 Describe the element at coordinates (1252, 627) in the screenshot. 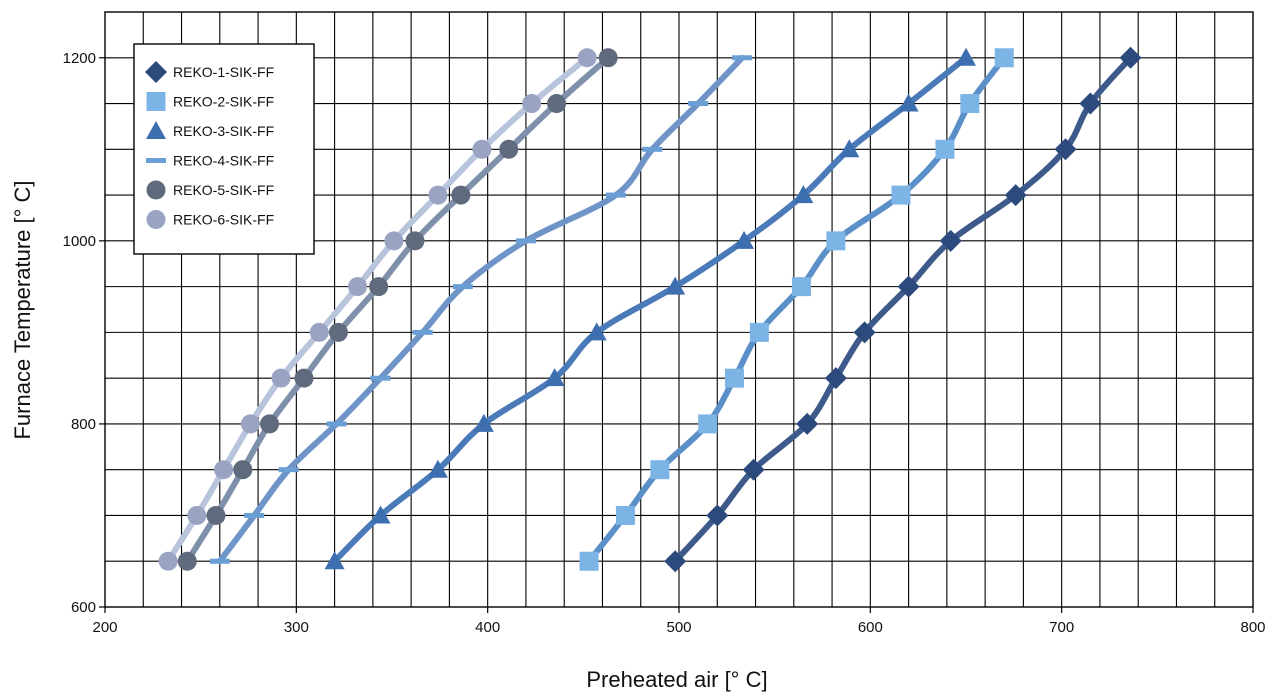

I see `x-tick-label: 800` at that location.